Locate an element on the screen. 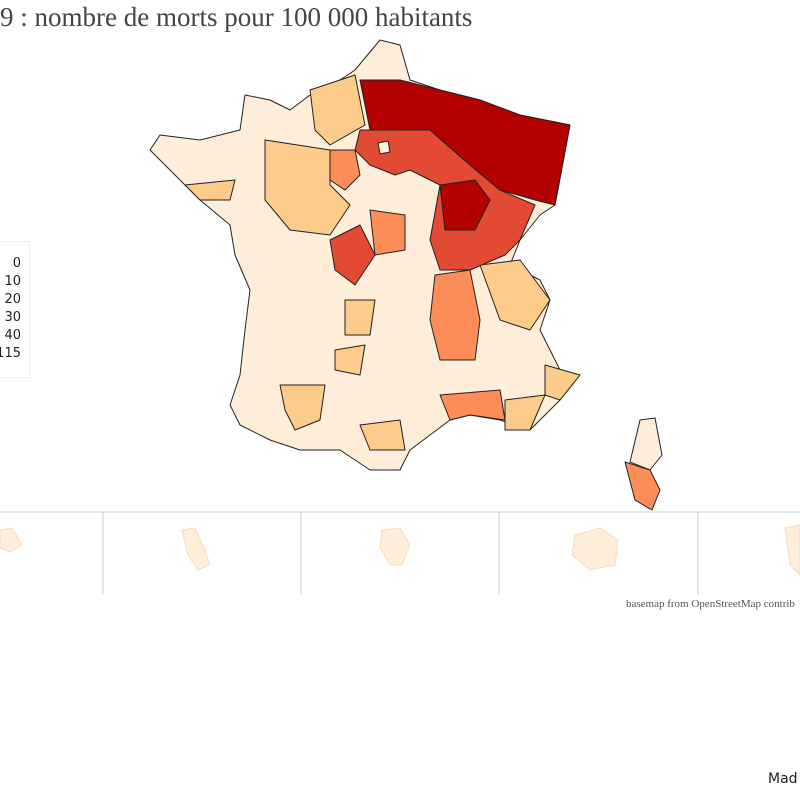  legend-item: 40 is located at coordinates (12, 335).